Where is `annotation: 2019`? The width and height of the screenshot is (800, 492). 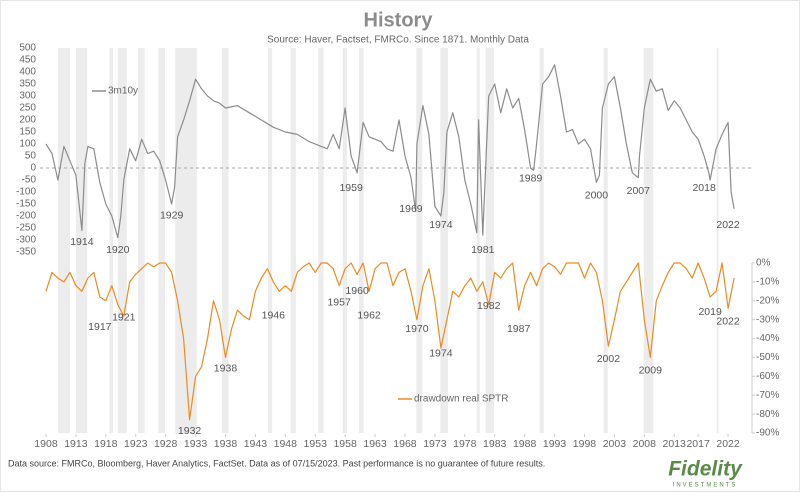
annotation: 2019 is located at coordinates (710, 312).